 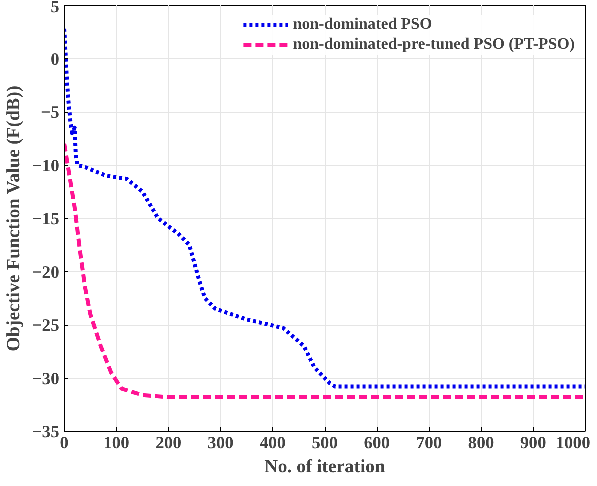 What do you see at coordinates (55, 59) in the screenshot?
I see `y-tick-label: 0` at bounding box center [55, 59].